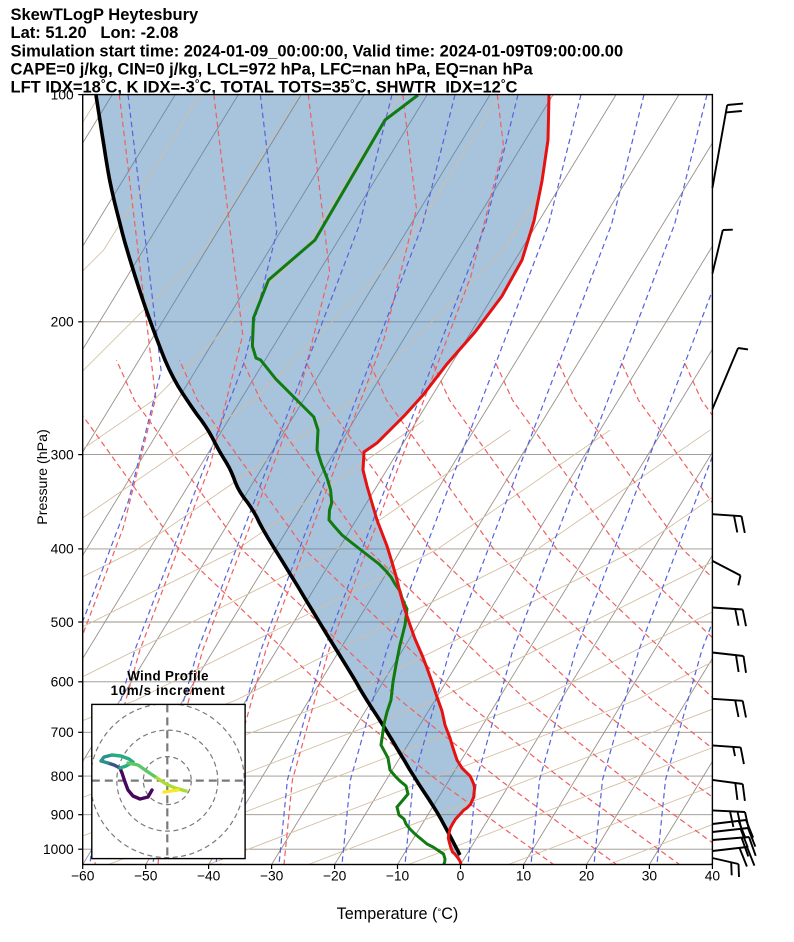  I want to click on svg-text: Lat: 51.20 Lon: -2.08, so click(95, 33).